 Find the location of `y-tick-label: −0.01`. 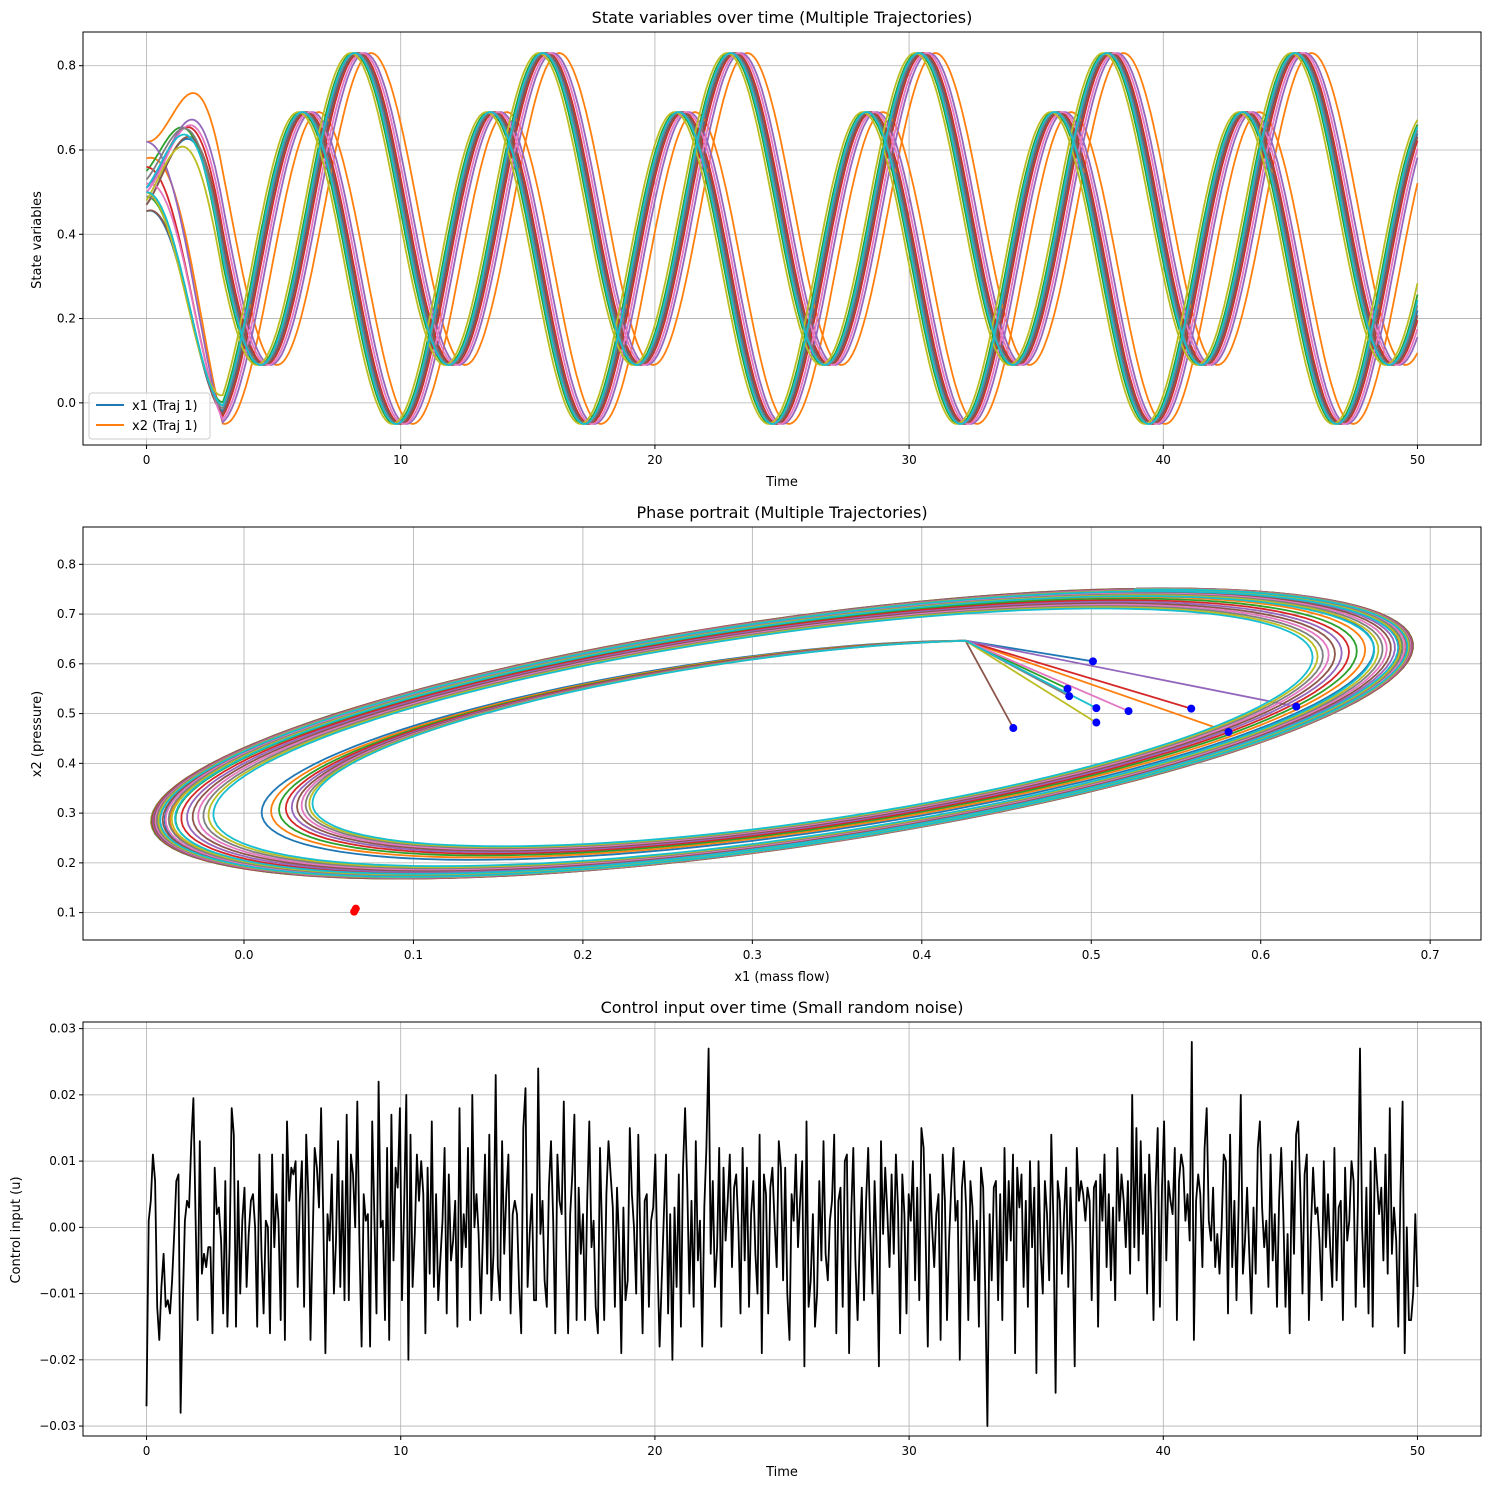

y-tick-label: −0.01 is located at coordinates (57, 1294).